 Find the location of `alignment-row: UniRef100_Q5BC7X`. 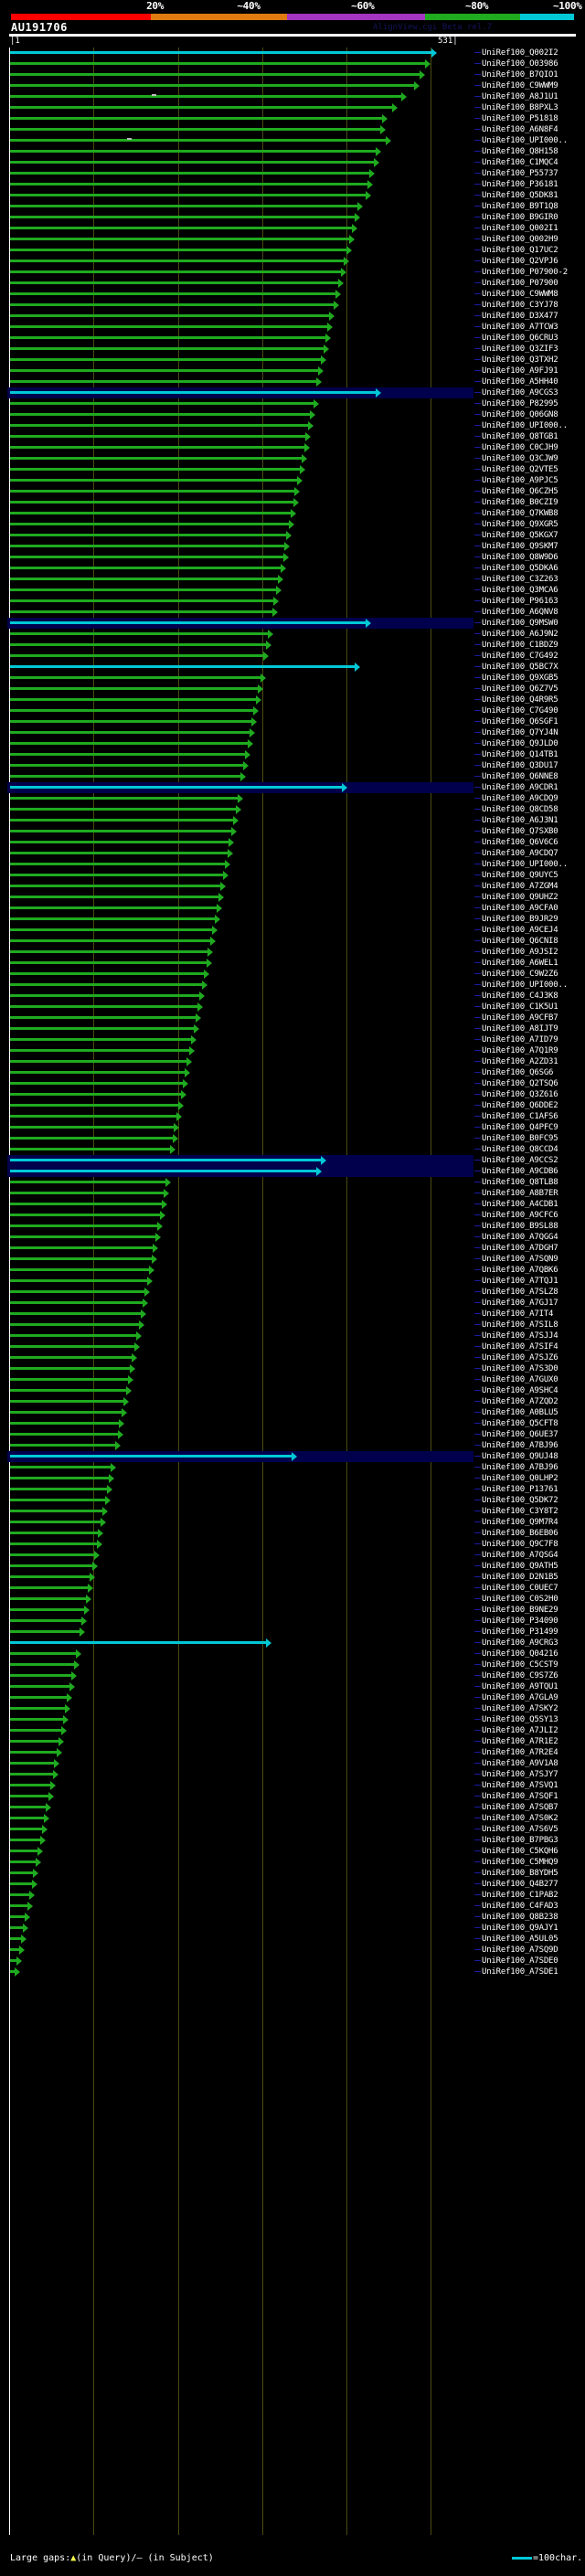

alignment-row: UniRef100_Q5BC7X is located at coordinates (293, 667).